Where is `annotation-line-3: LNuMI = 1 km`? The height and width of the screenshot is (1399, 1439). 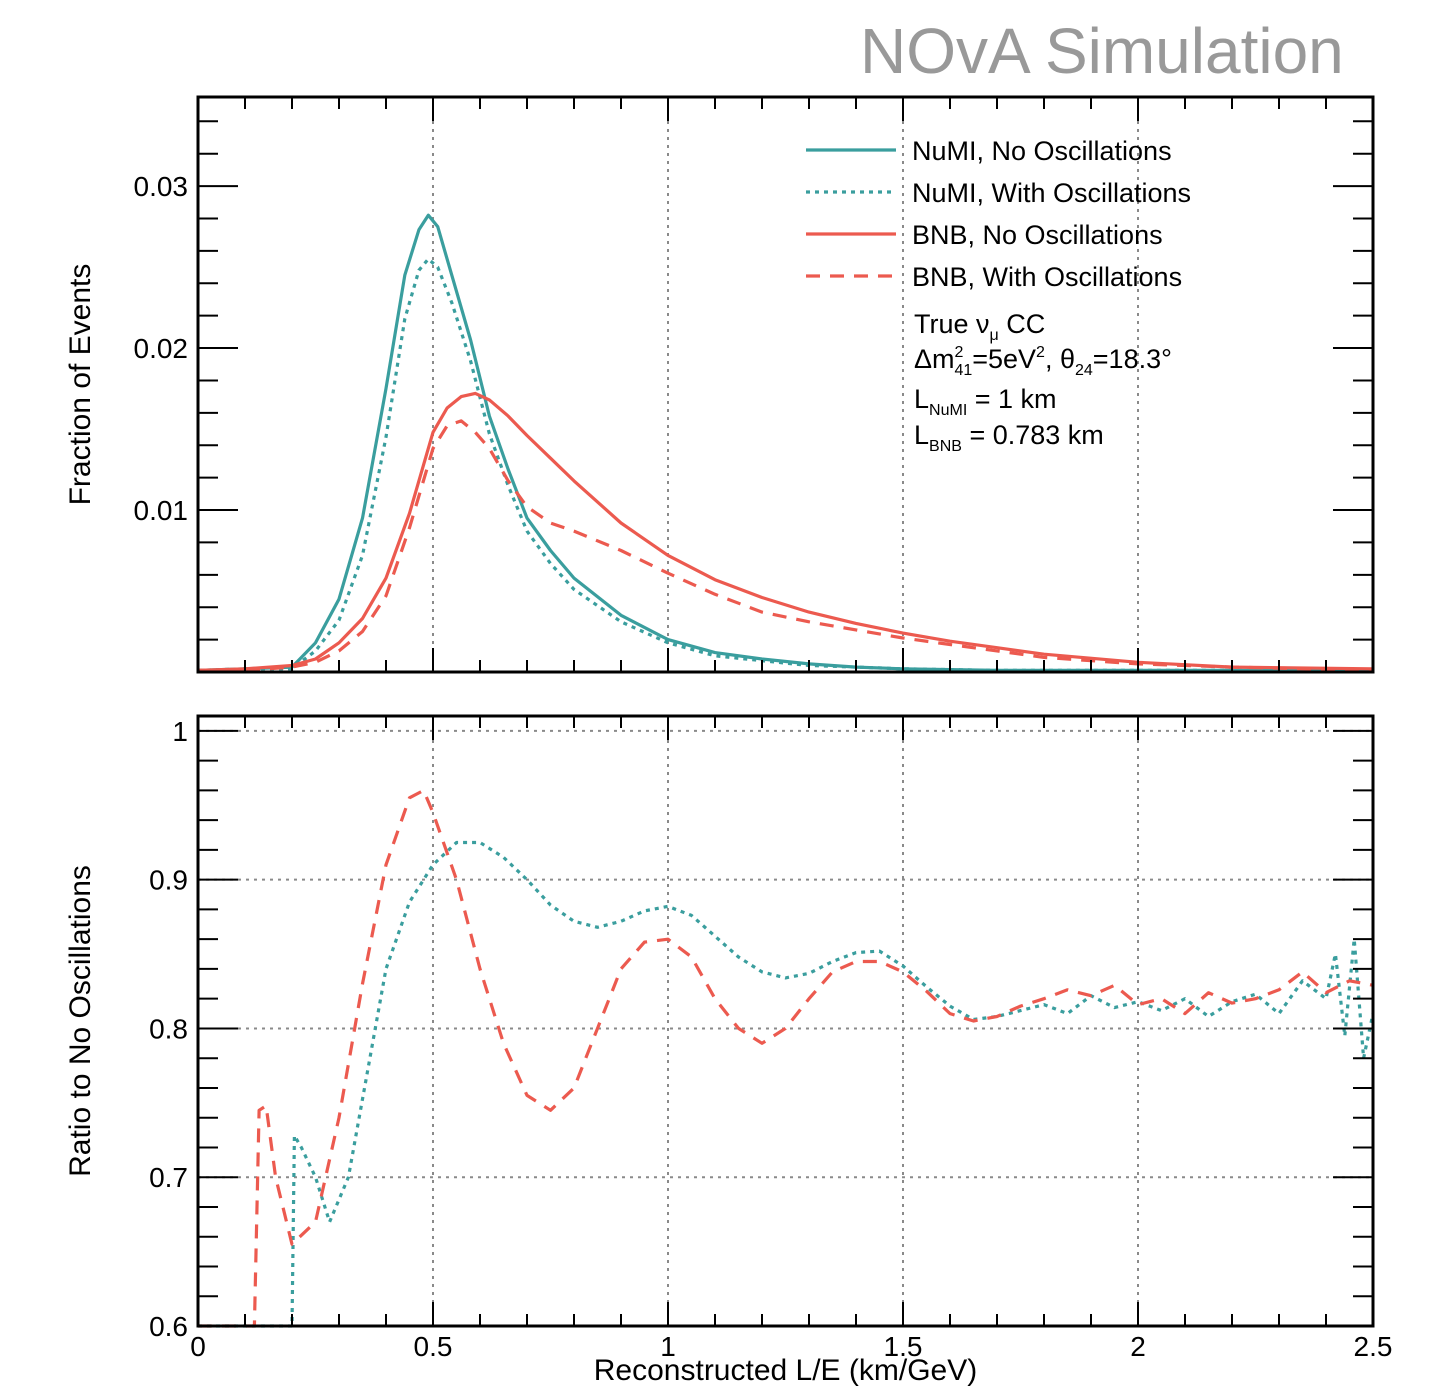
annotation-line-3: LNuMI = 1 km is located at coordinates (985, 401).